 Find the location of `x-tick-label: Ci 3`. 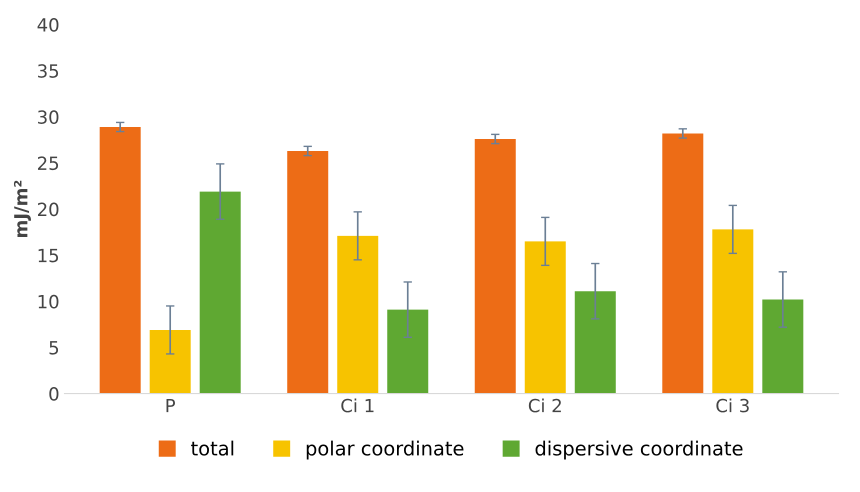

x-tick-label: Ci 3 is located at coordinates (732, 405).